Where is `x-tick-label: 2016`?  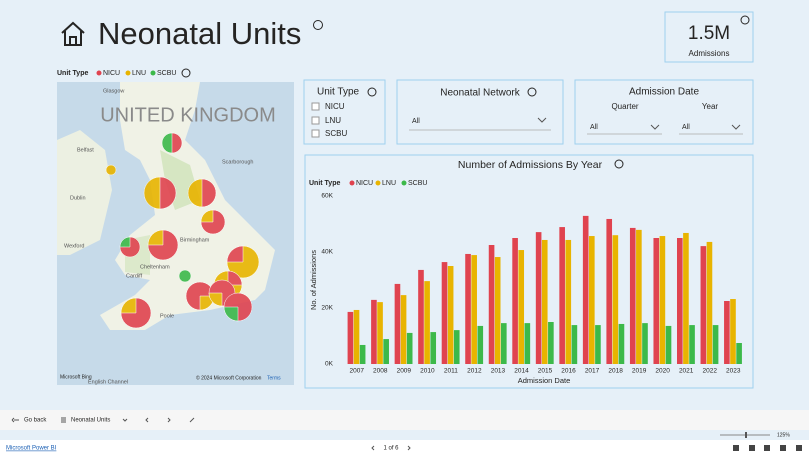 x-tick-label: 2016 is located at coordinates (568, 371).